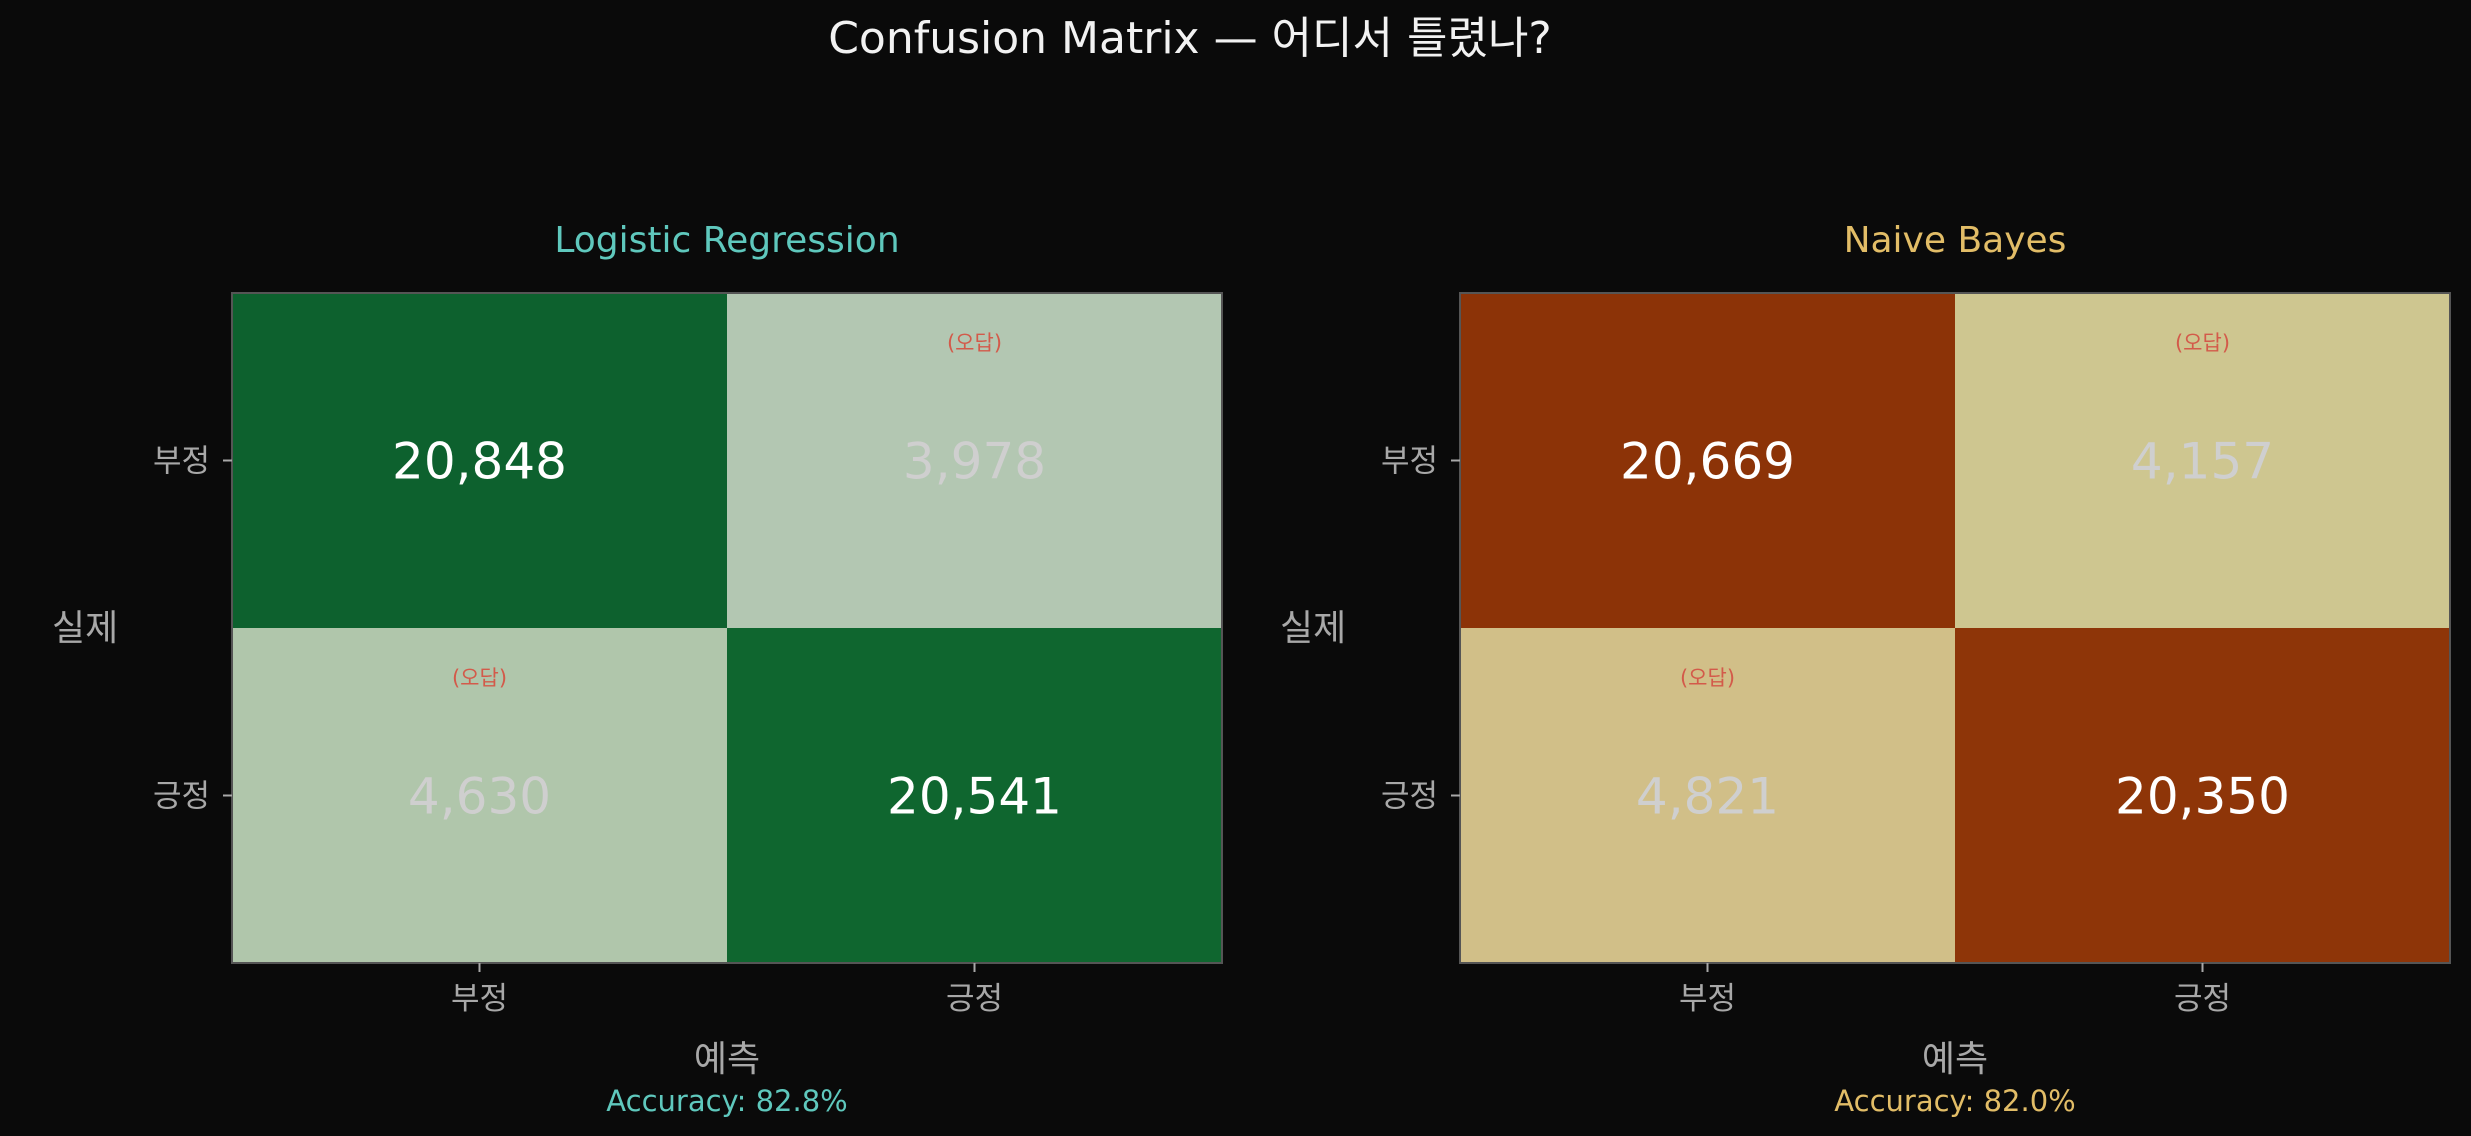  I want to click on cell-value-label: 20,669, so click(1707, 462).